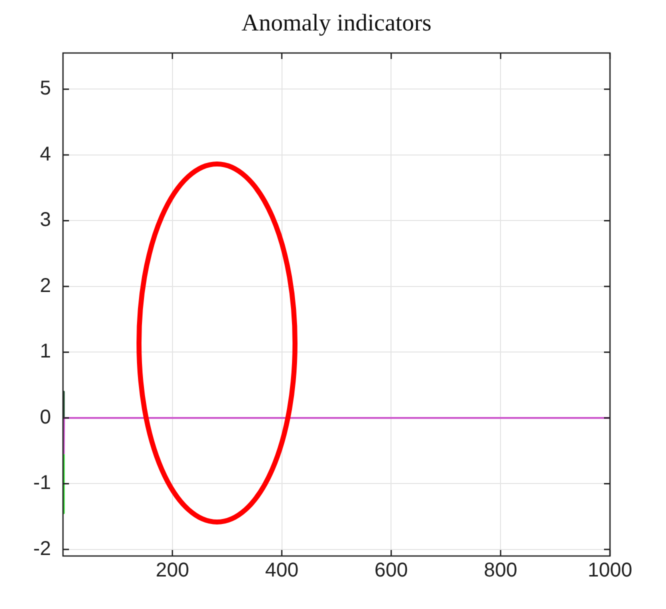  Describe the element at coordinates (391, 571) in the screenshot. I see `x-tick-label: 600` at that location.